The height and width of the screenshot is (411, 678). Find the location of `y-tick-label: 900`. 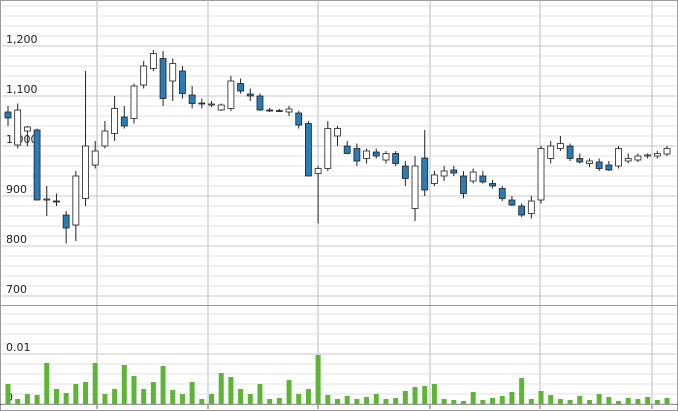

y-tick-label: 900 is located at coordinates (16, 189).